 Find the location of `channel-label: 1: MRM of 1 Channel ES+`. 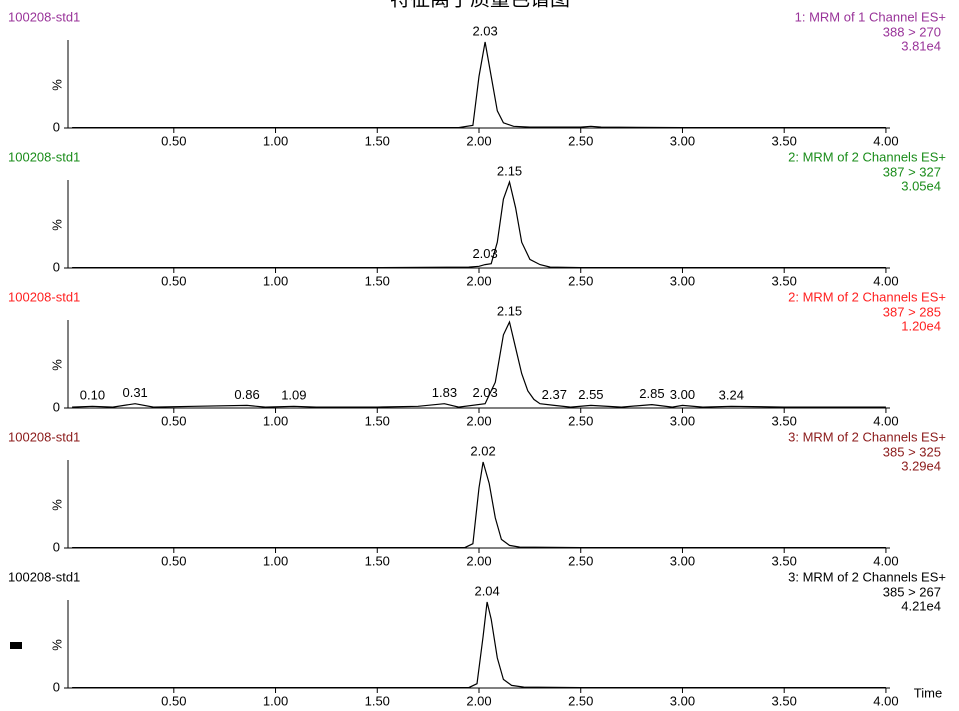

channel-label: 1: MRM of 1 Channel ES+ is located at coordinates (870, 16).